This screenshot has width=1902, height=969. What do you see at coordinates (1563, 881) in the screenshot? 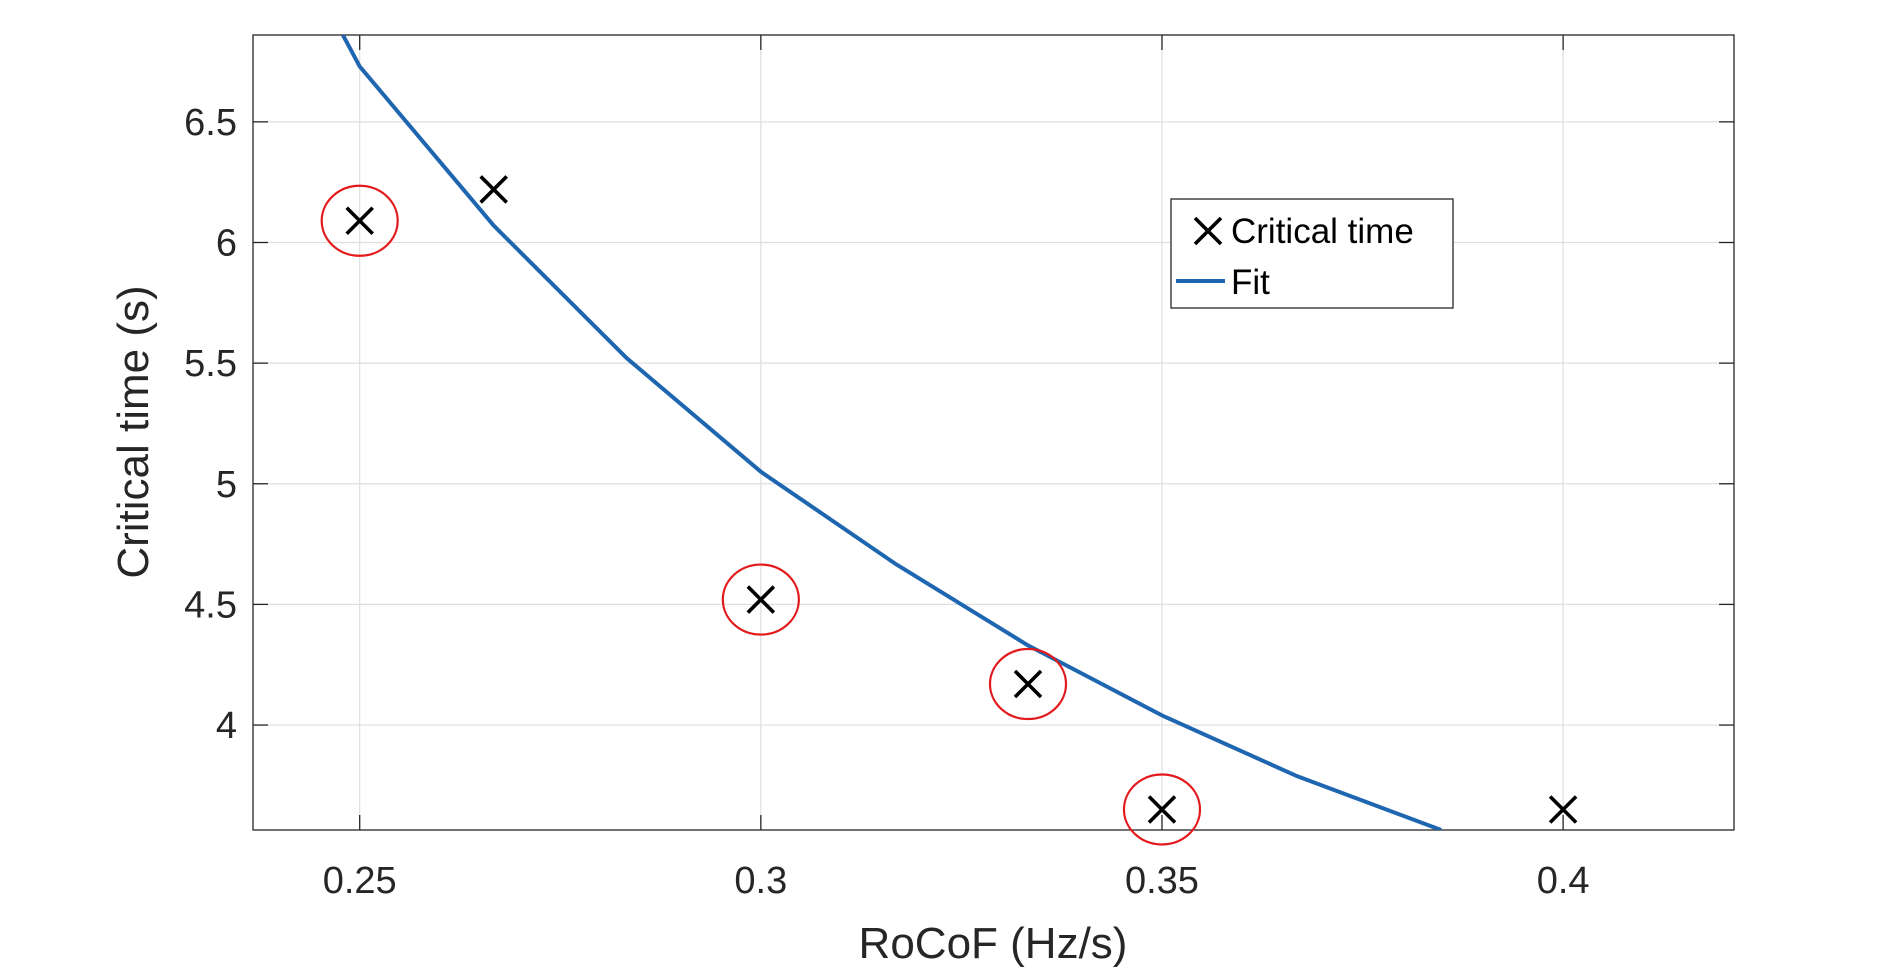
I see `x-tick-label: 0.4` at bounding box center [1563, 881].